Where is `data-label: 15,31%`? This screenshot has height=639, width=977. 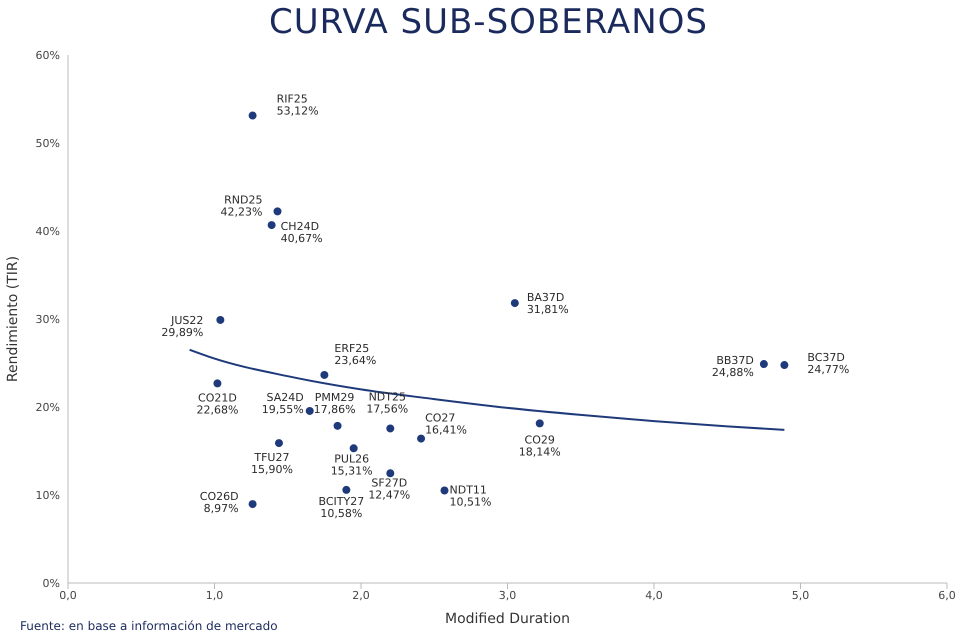
data-label: 15,31% is located at coordinates (351, 471).